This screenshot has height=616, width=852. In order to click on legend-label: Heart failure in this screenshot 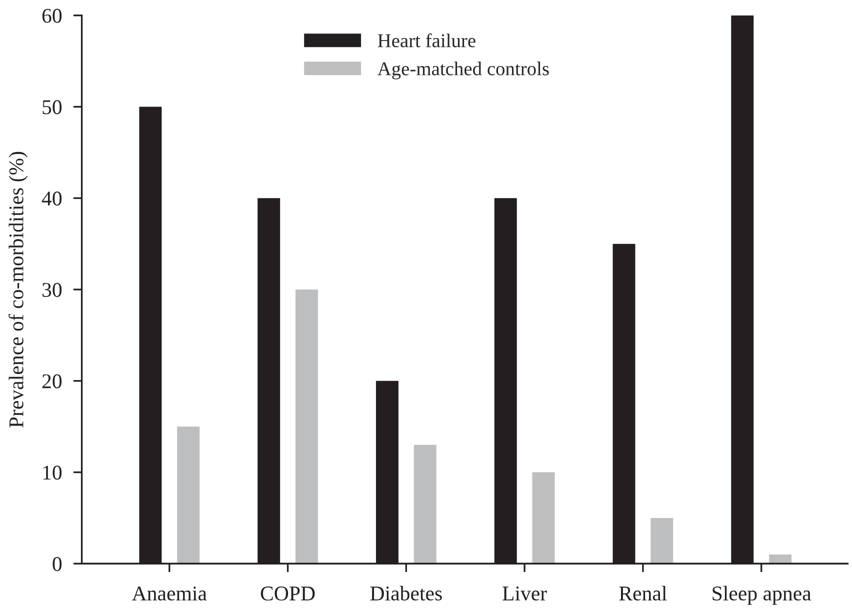, I will do `click(427, 40)`.